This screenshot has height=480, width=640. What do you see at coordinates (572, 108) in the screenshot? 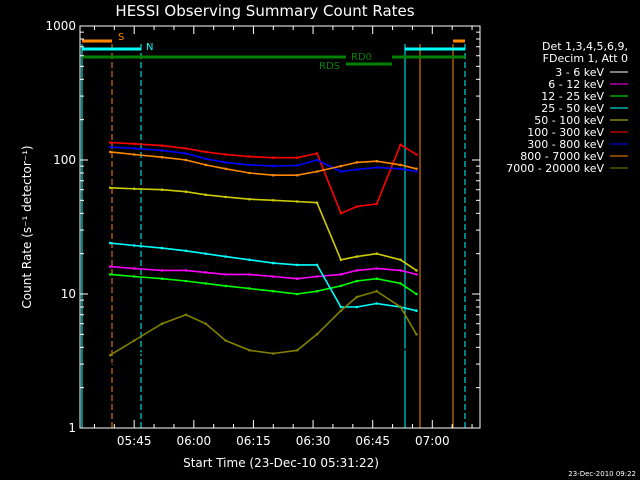
I see `legend-item: 25 - 50 keV` at bounding box center [572, 108].